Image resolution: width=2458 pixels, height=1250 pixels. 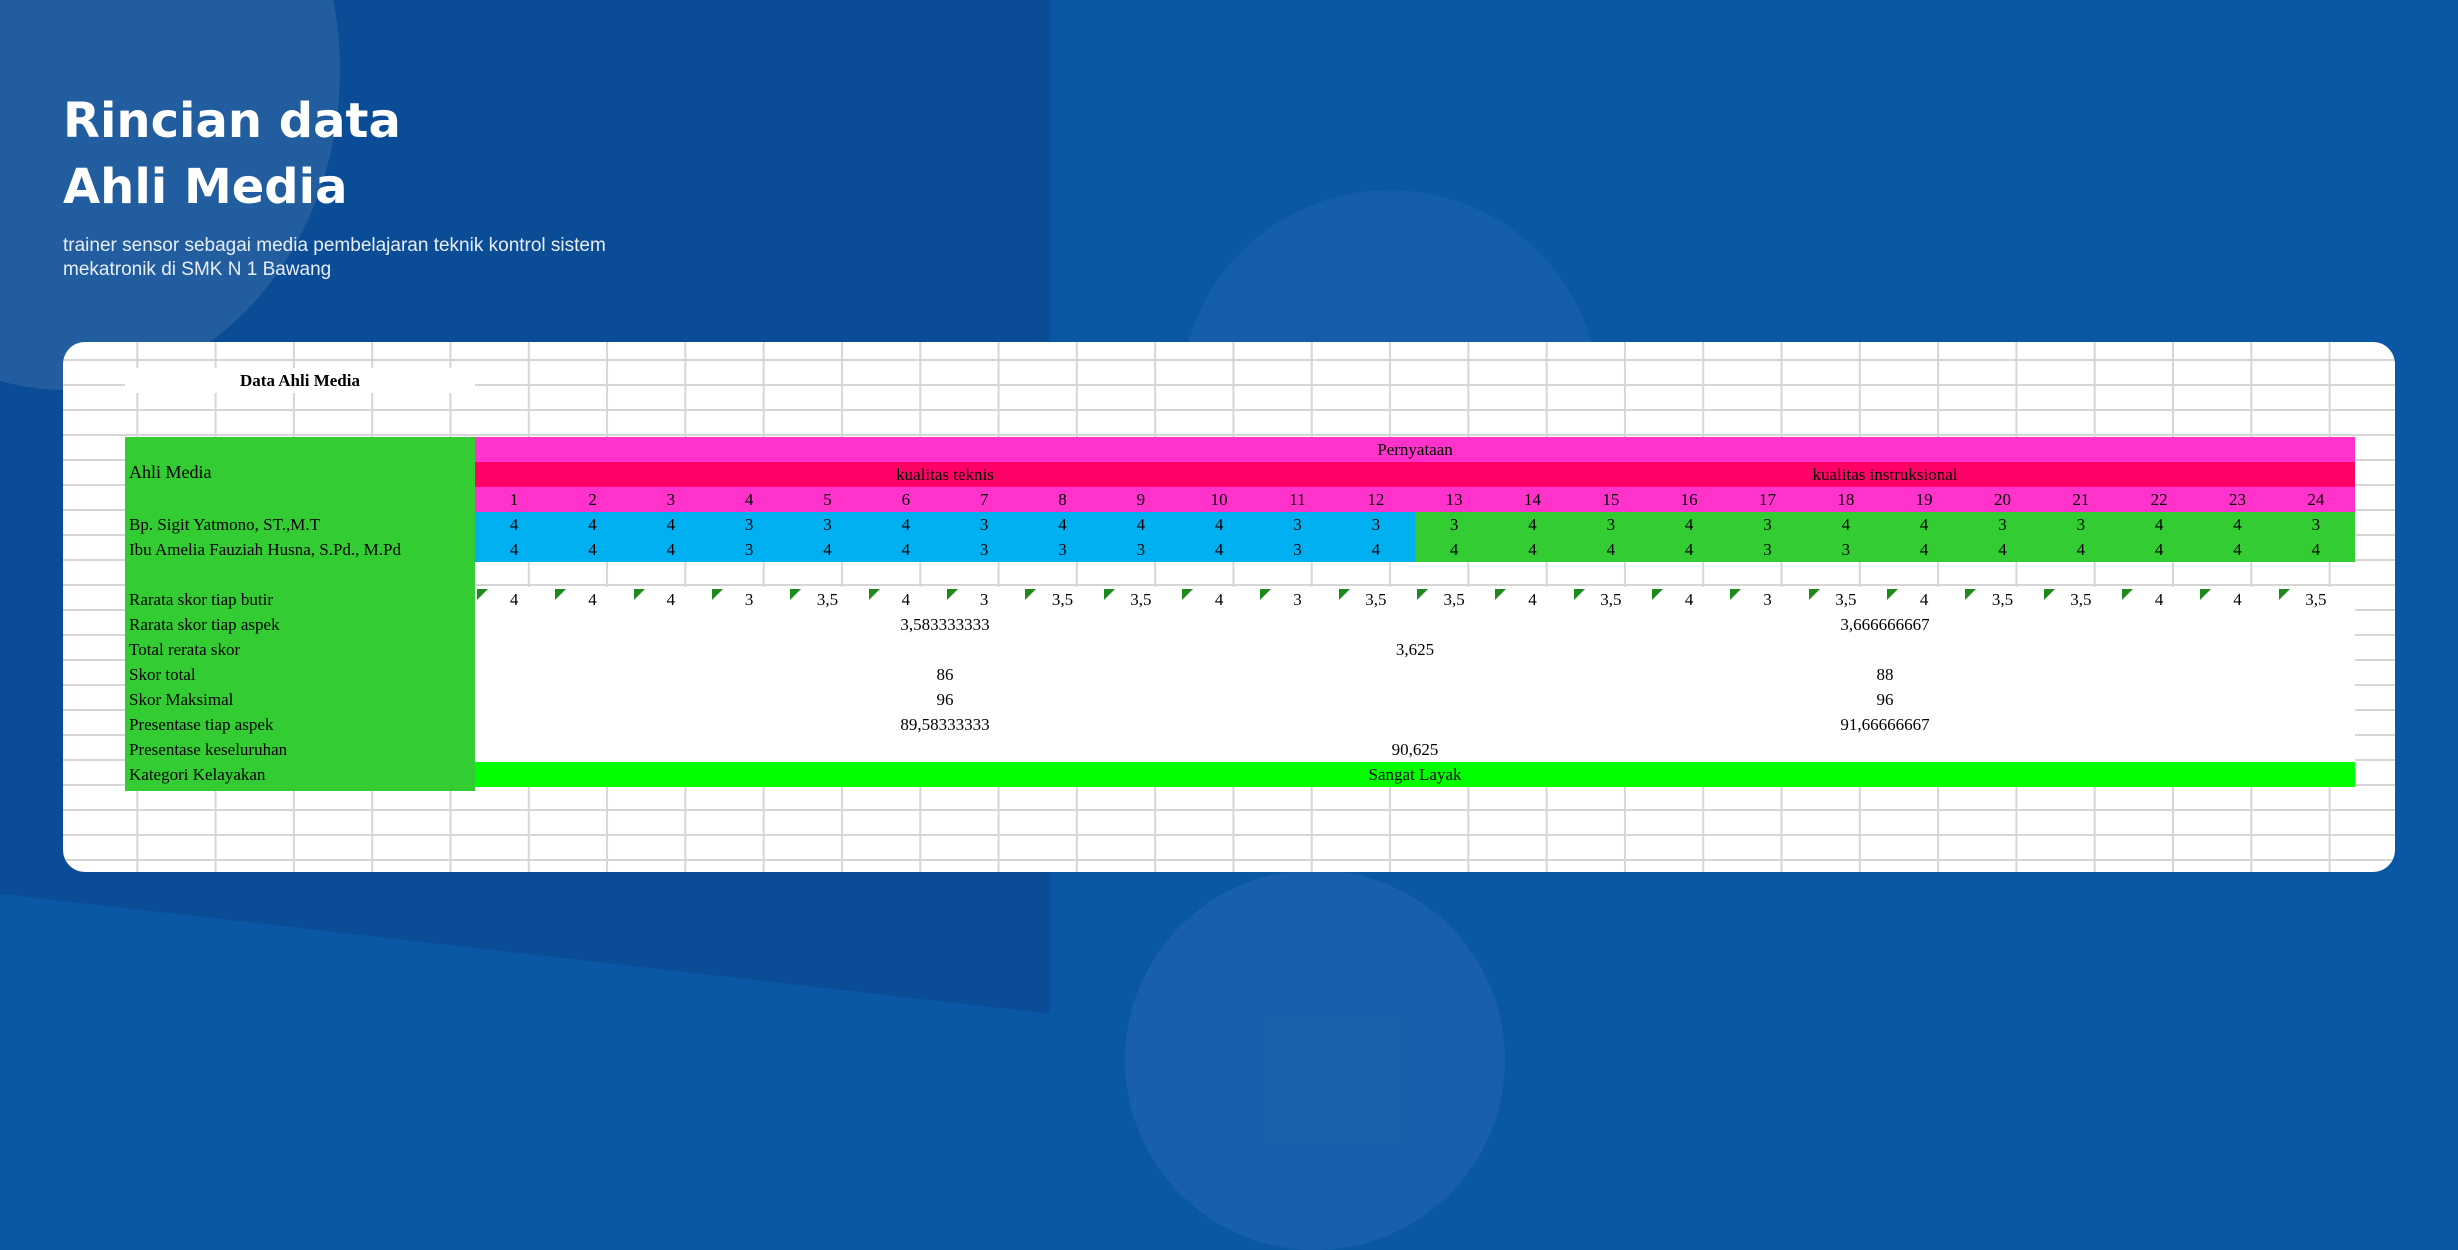 What do you see at coordinates (300, 380) in the screenshot?
I see `sheet-title: Data Ahli Media` at bounding box center [300, 380].